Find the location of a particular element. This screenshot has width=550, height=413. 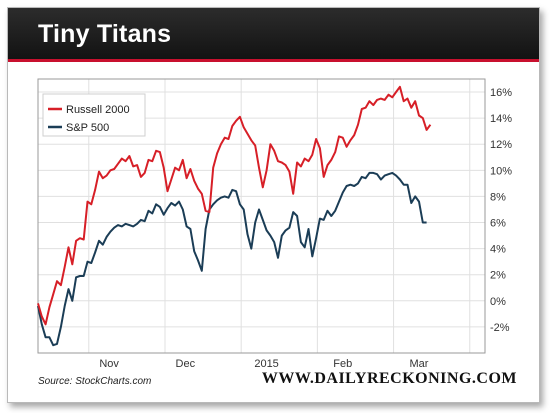

y-tick-label: 6% is located at coordinates (498, 224).